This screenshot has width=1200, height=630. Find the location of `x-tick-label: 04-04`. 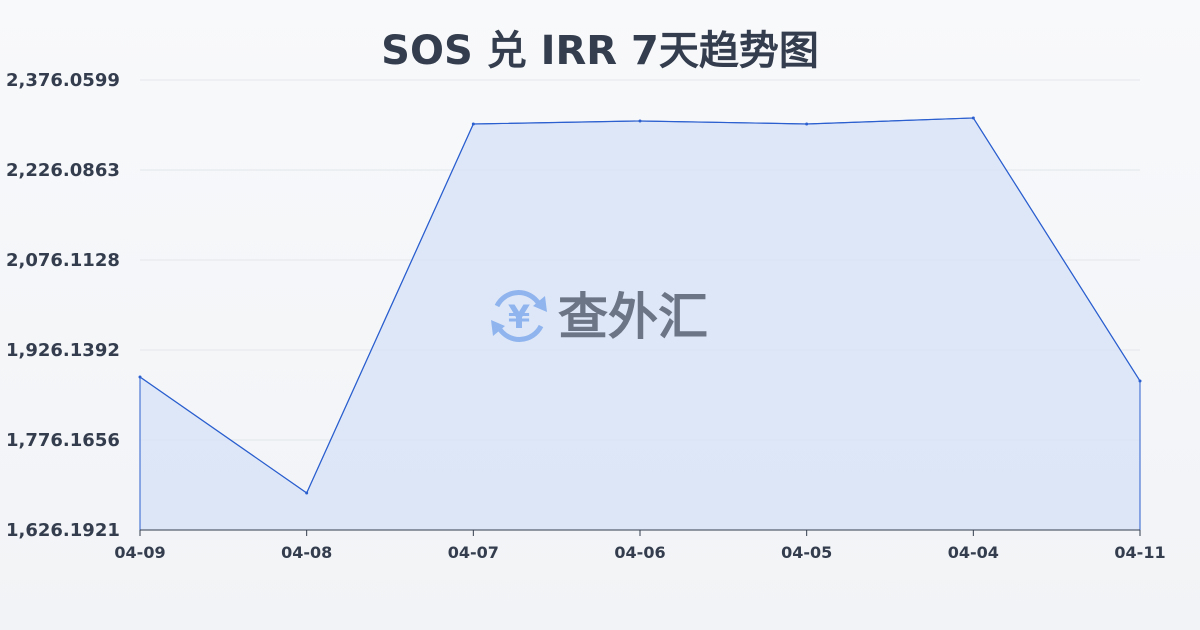

x-tick-label: 04-04 is located at coordinates (973, 552).